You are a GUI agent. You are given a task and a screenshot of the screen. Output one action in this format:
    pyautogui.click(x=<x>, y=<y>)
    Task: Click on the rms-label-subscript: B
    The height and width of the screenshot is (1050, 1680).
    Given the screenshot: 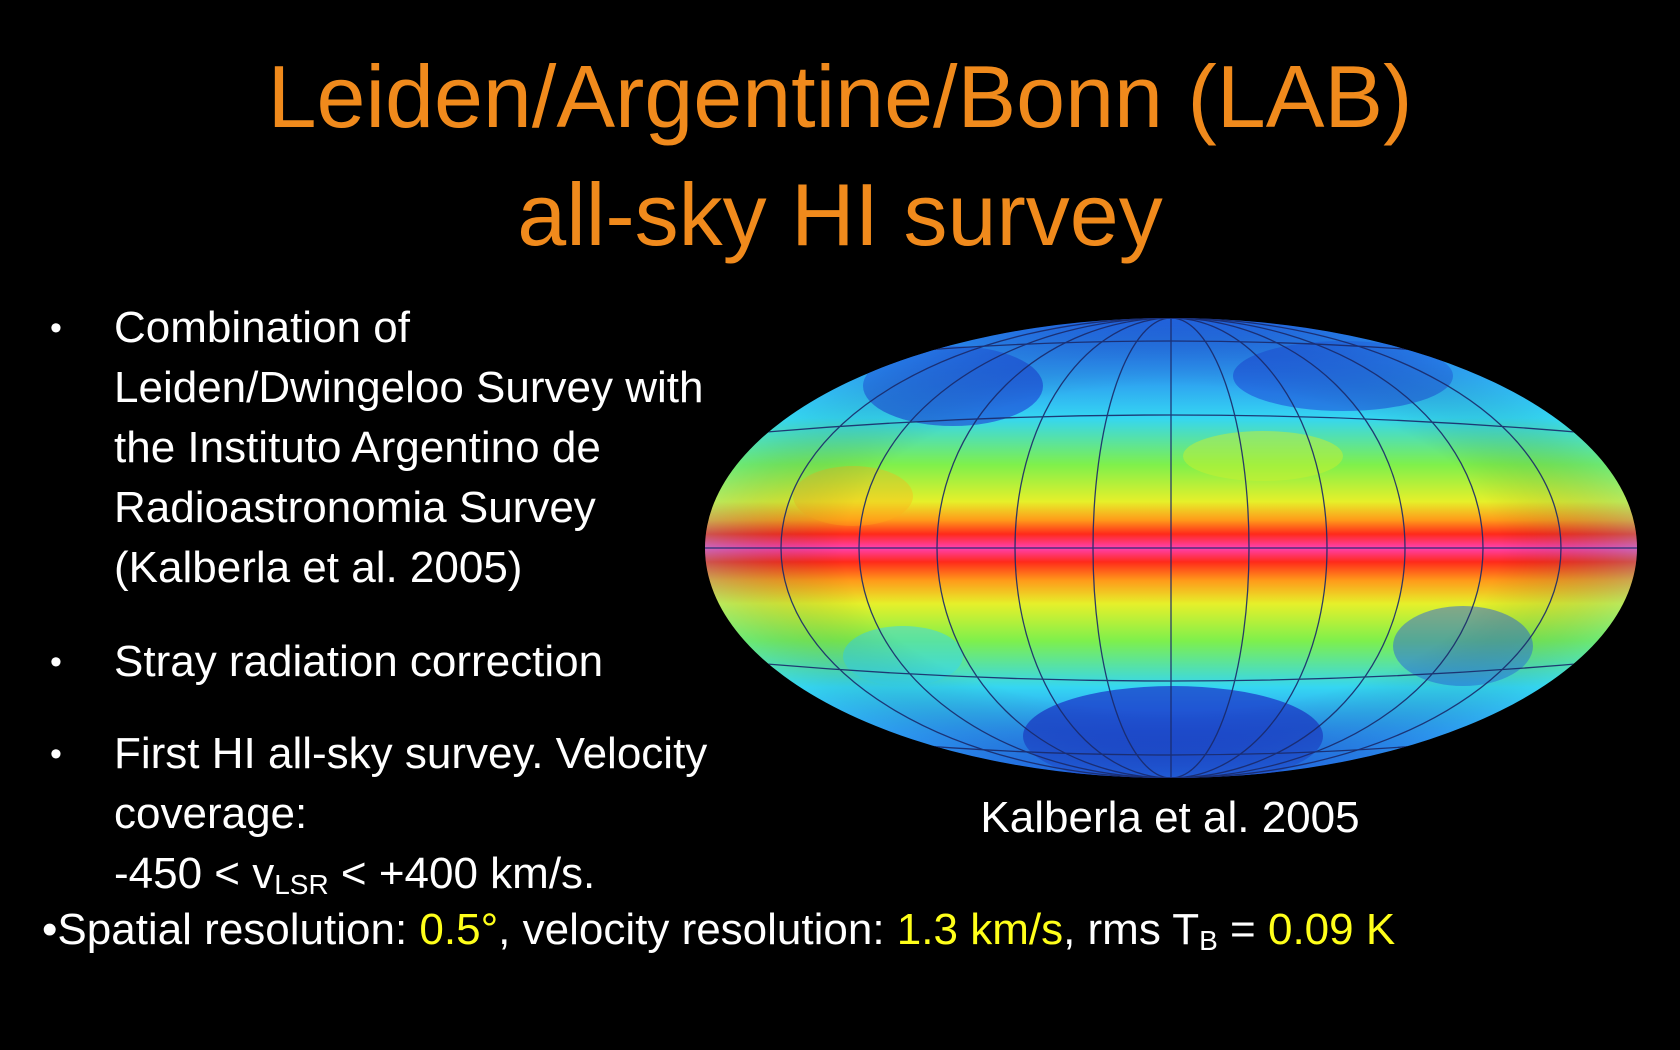 What is the action you would take?
    pyautogui.click(x=1208, y=940)
    